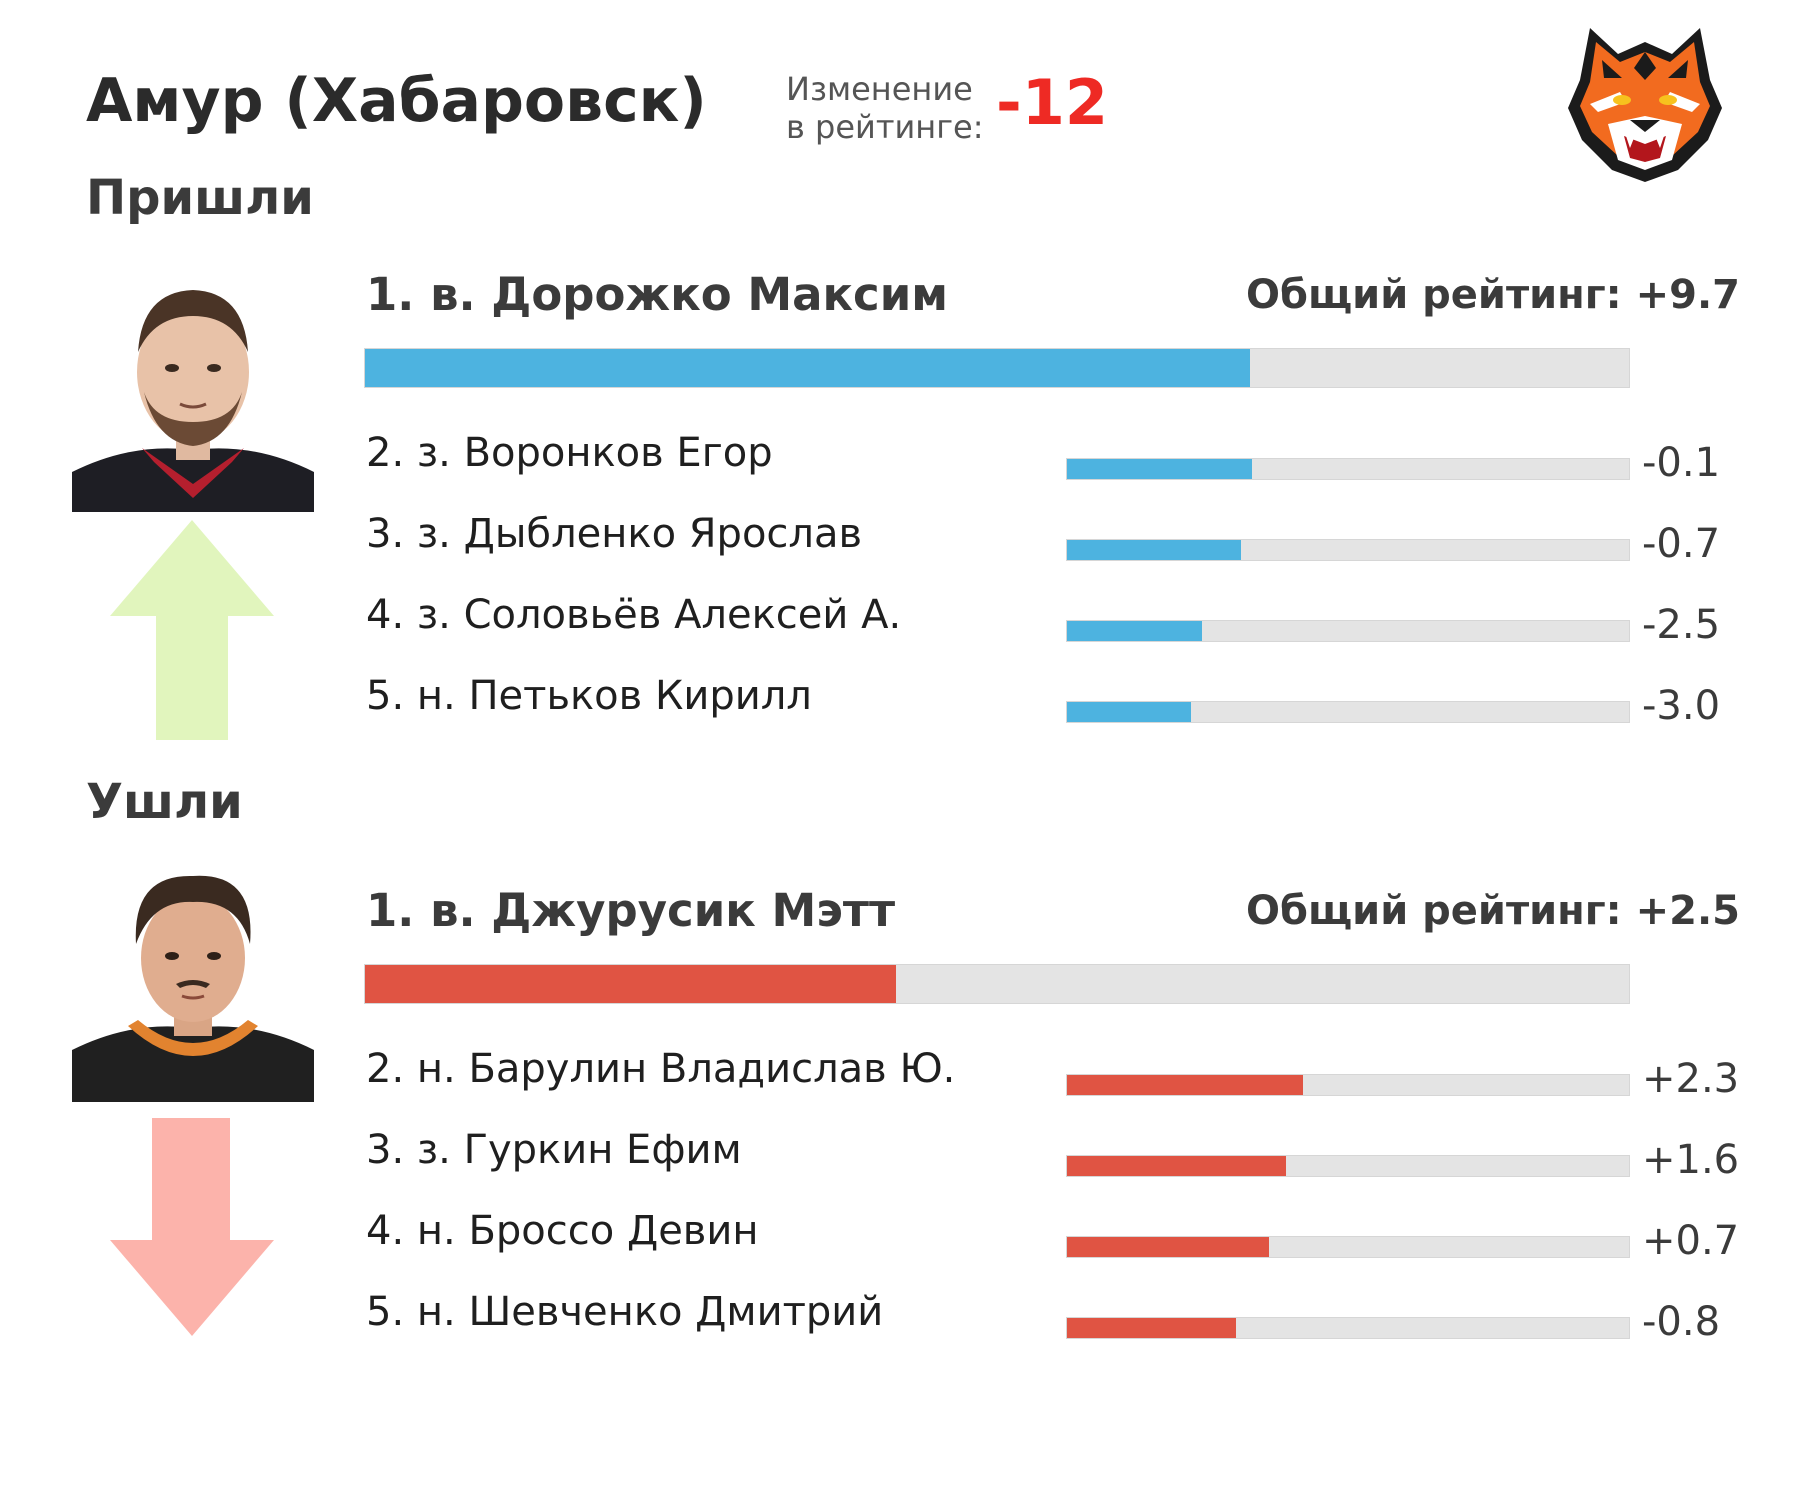 This screenshot has width=1800, height=1500. I want to click on rating-change-label: Изменение в рейтинге:, so click(884, 108).